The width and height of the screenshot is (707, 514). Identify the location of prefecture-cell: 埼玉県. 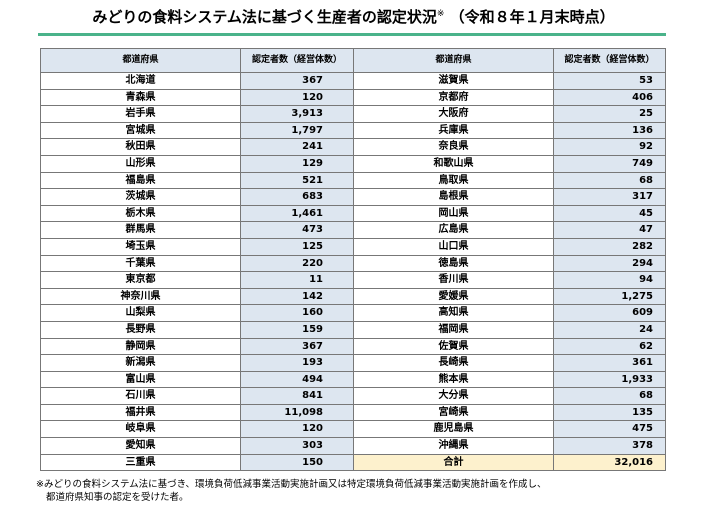
(140, 246).